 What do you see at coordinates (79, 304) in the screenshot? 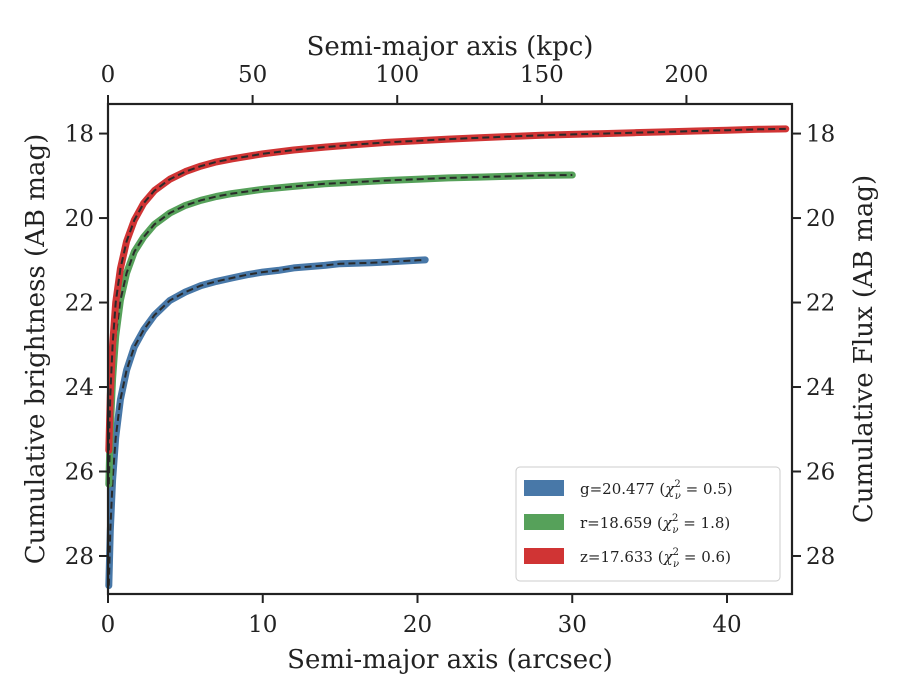
I see `y-tick-label: 22` at bounding box center [79, 304].